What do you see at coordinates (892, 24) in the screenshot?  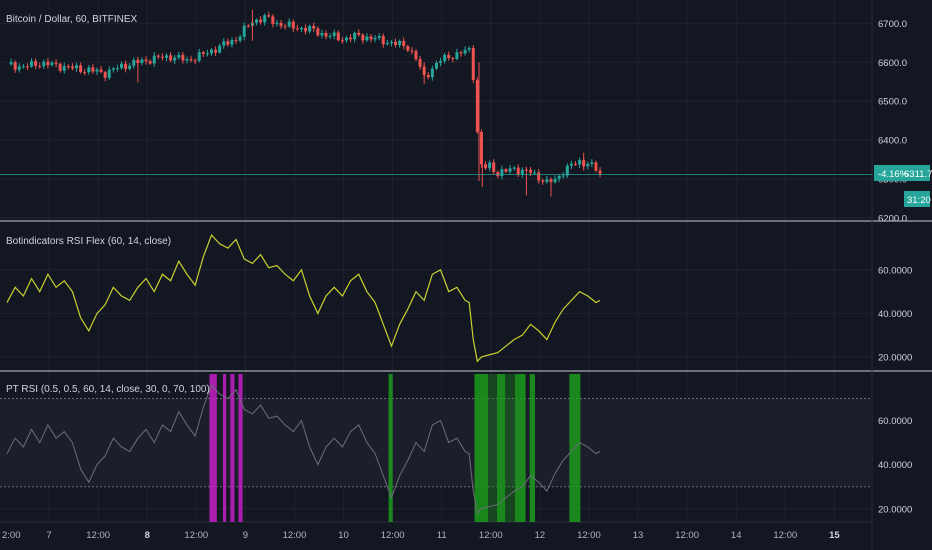 I see `y-tick-label: 6700.0` at bounding box center [892, 24].